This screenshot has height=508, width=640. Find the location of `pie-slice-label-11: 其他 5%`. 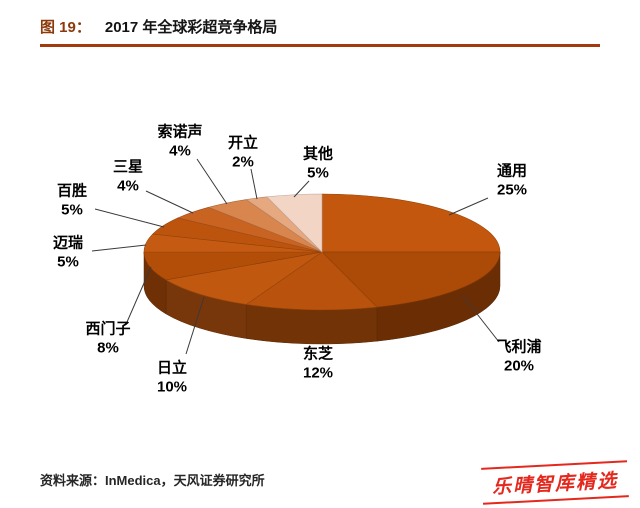

pie-slice-label-11: 其他 5% is located at coordinates (318, 164).